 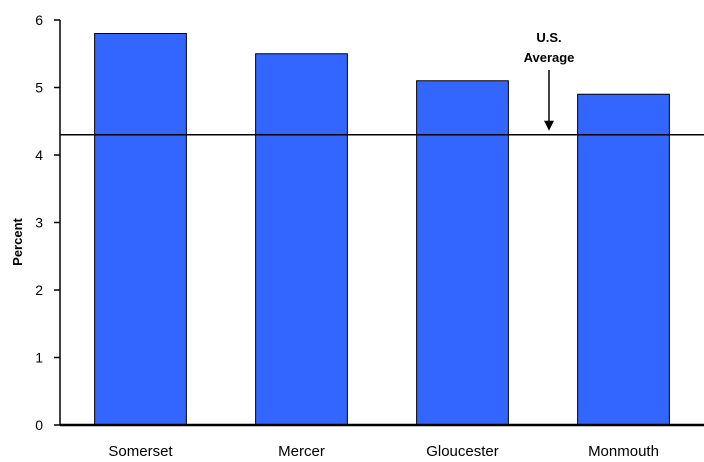 What do you see at coordinates (549, 57) in the screenshot?
I see `reference-label-line2: Average` at bounding box center [549, 57].